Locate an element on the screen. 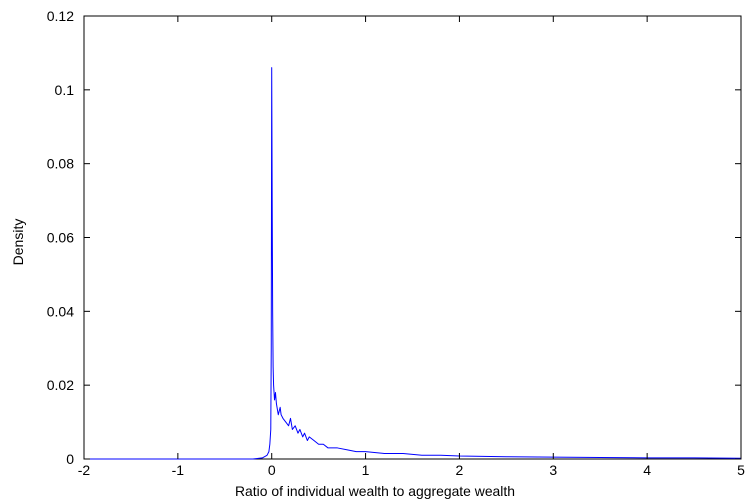  y-tick-label: 0.06 is located at coordinates (60, 238).